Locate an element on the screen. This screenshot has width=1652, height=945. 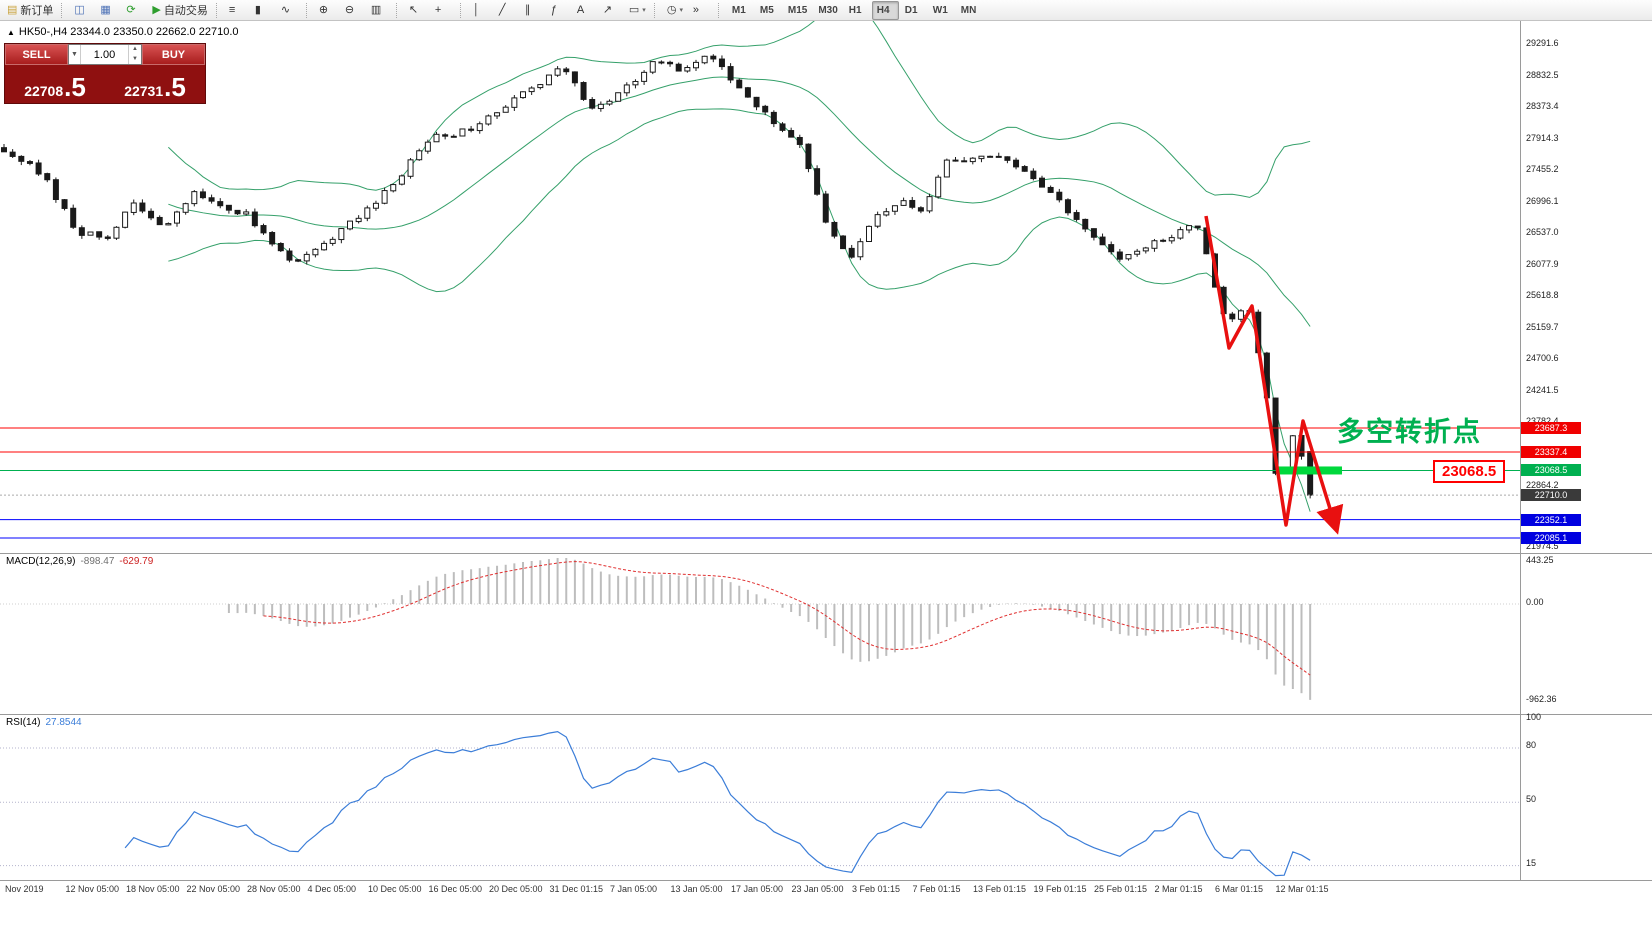
zoom-in-button: ⊕ is located at coordinates (327, 10).